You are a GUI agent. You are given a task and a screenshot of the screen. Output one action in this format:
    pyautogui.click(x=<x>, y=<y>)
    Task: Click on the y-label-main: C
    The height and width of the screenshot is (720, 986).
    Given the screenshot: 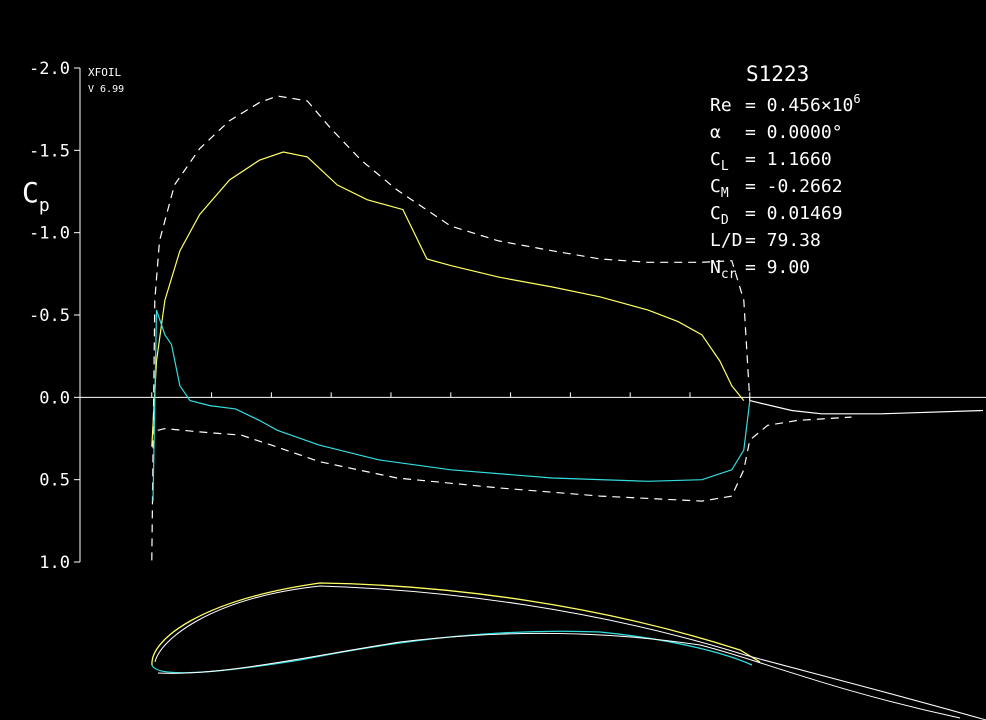 What is the action you would take?
    pyautogui.click(x=30, y=192)
    